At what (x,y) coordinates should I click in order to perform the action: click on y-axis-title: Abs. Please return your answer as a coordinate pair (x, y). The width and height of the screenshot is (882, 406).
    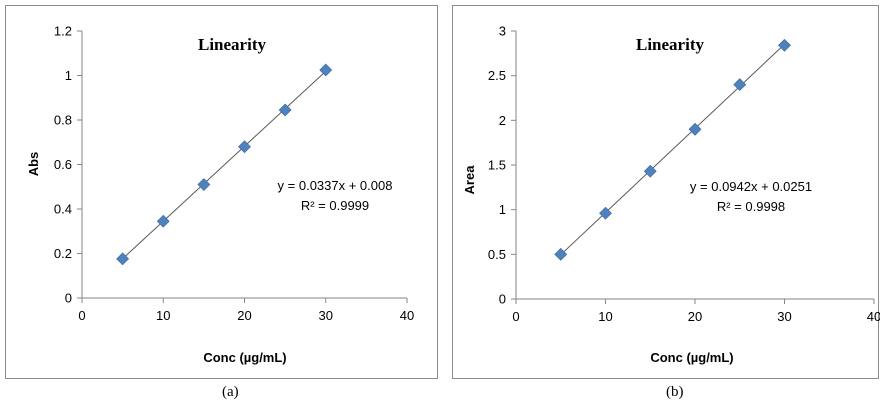
    Looking at the image, I should click on (33, 164).